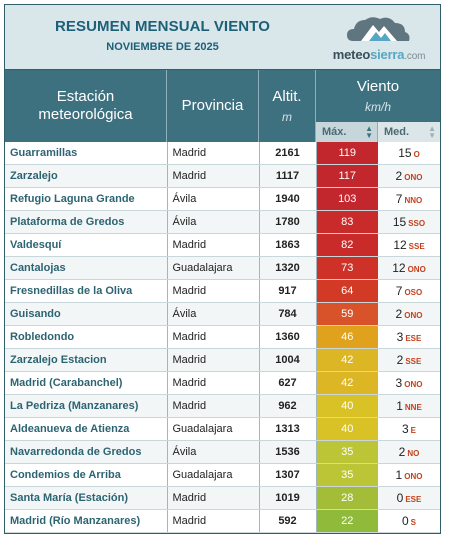 Image resolution: width=449 pixels, height=534 pixels. What do you see at coordinates (86, 429) in the screenshot?
I see `station-name: Aldeanueva de Atienza` at bounding box center [86, 429].